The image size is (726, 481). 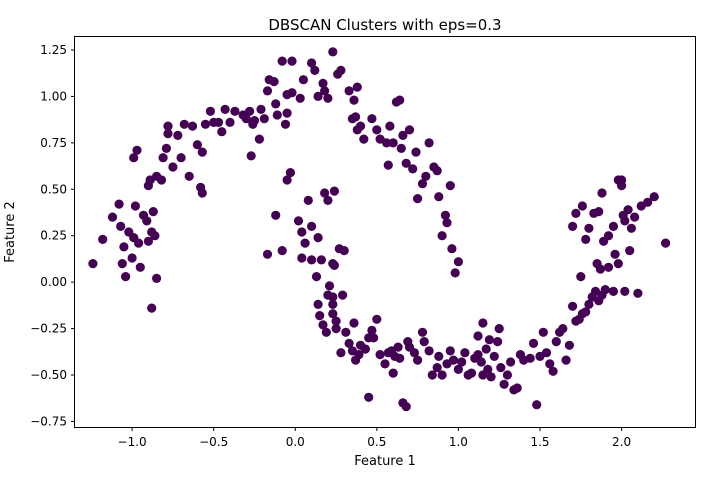 What do you see at coordinates (48, 329) in the screenshot?
I see `y-tick-label: −0.25` at bounding box center [48, 329].